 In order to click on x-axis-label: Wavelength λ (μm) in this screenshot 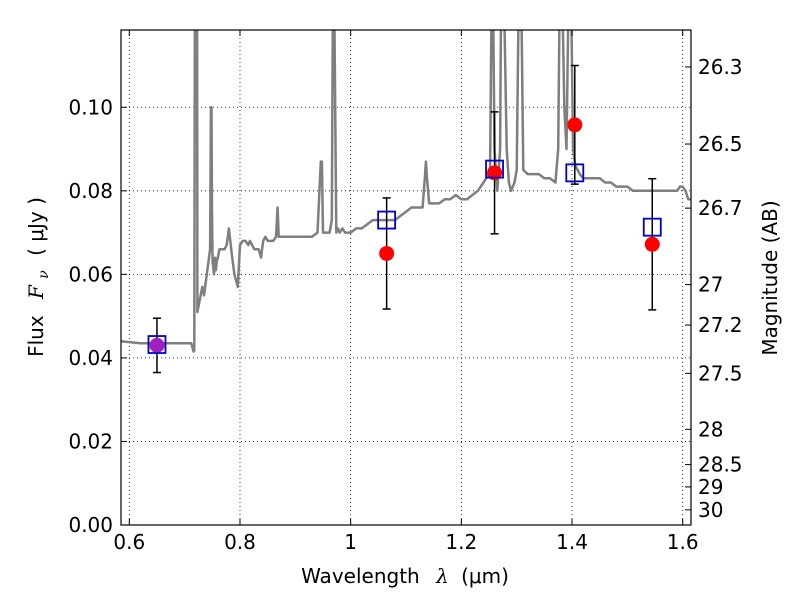, I will do `click(405, 576)`.